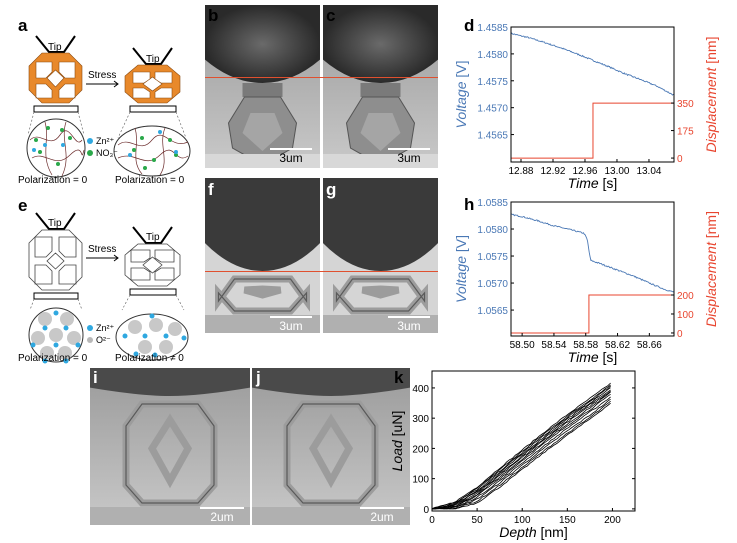  What do you see at coordinates (685, 132) in the screenshot?
I see `y2-tick-label: 175` at bounding box center [685, 132].